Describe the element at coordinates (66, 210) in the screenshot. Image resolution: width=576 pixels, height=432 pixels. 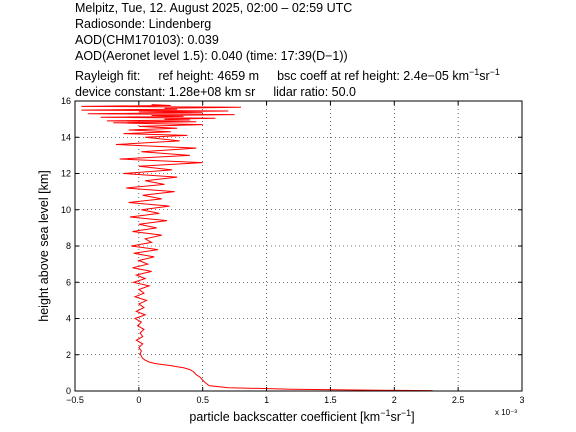
I see `y-tick-label: 10` at that location.